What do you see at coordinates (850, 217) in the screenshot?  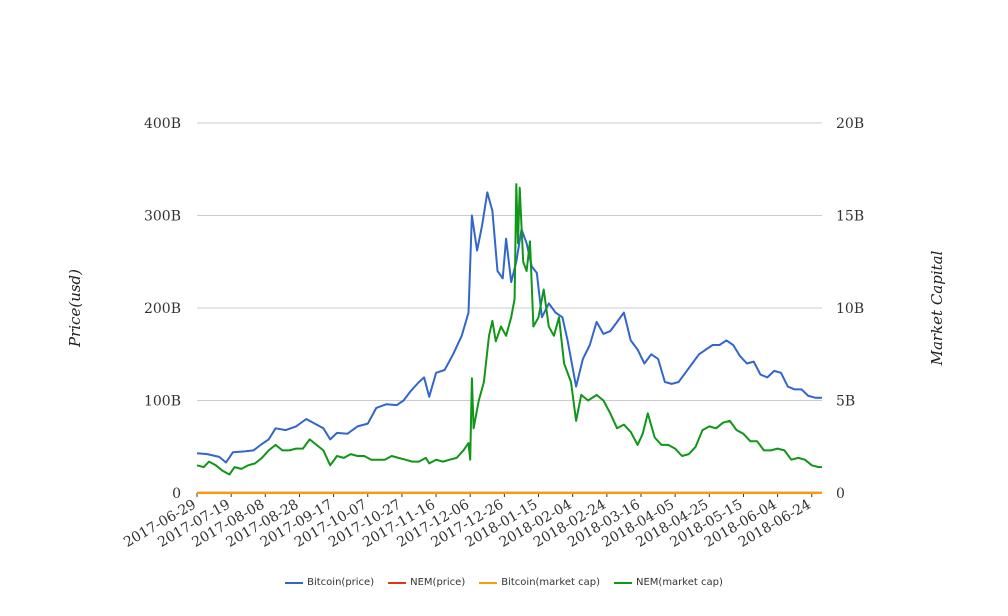 I see `right-tick-label: 15B` at bounding box center [850, 217].